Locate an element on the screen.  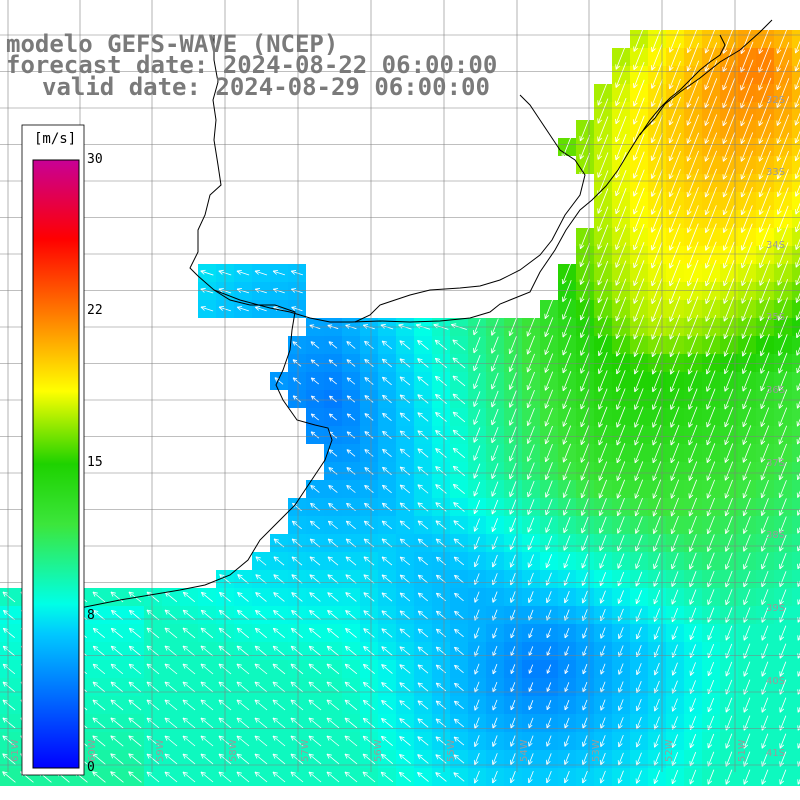
colorbar-tick-30: 30 is located at coordinates (95, 159).